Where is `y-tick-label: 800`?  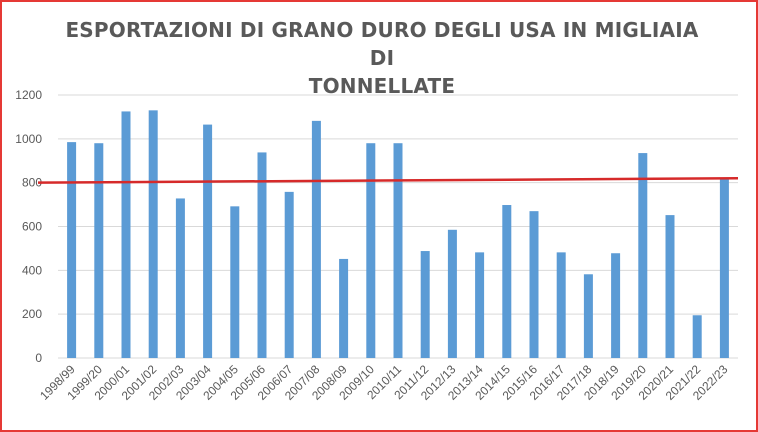
y-tick-label: 800 is located at coordinates (32, 183).